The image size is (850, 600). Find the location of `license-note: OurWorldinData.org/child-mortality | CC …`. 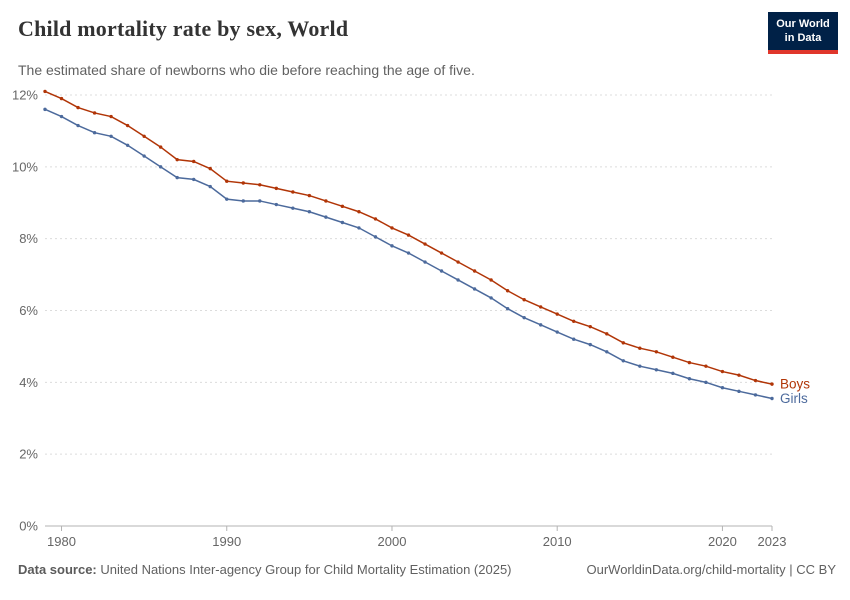

license-note: OurWorldinData.org/child-mortality | CC … is located at coordinates (711, 569).